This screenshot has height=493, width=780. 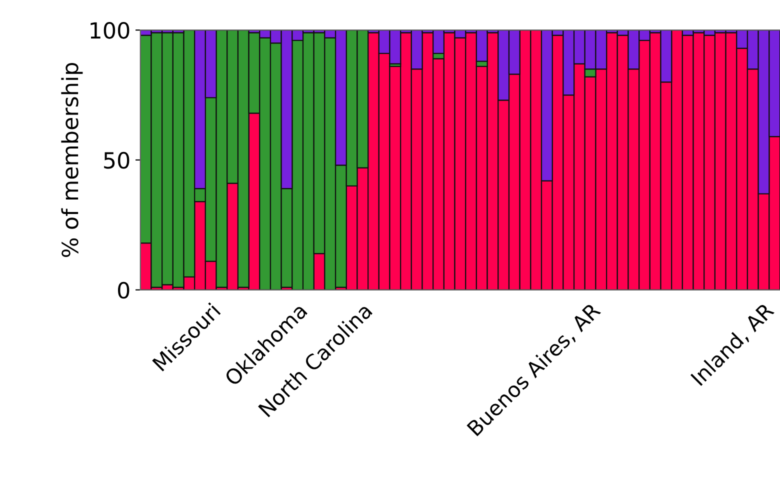 I want to click on y-axis-title: % of membership, so click(x=72, y=159).